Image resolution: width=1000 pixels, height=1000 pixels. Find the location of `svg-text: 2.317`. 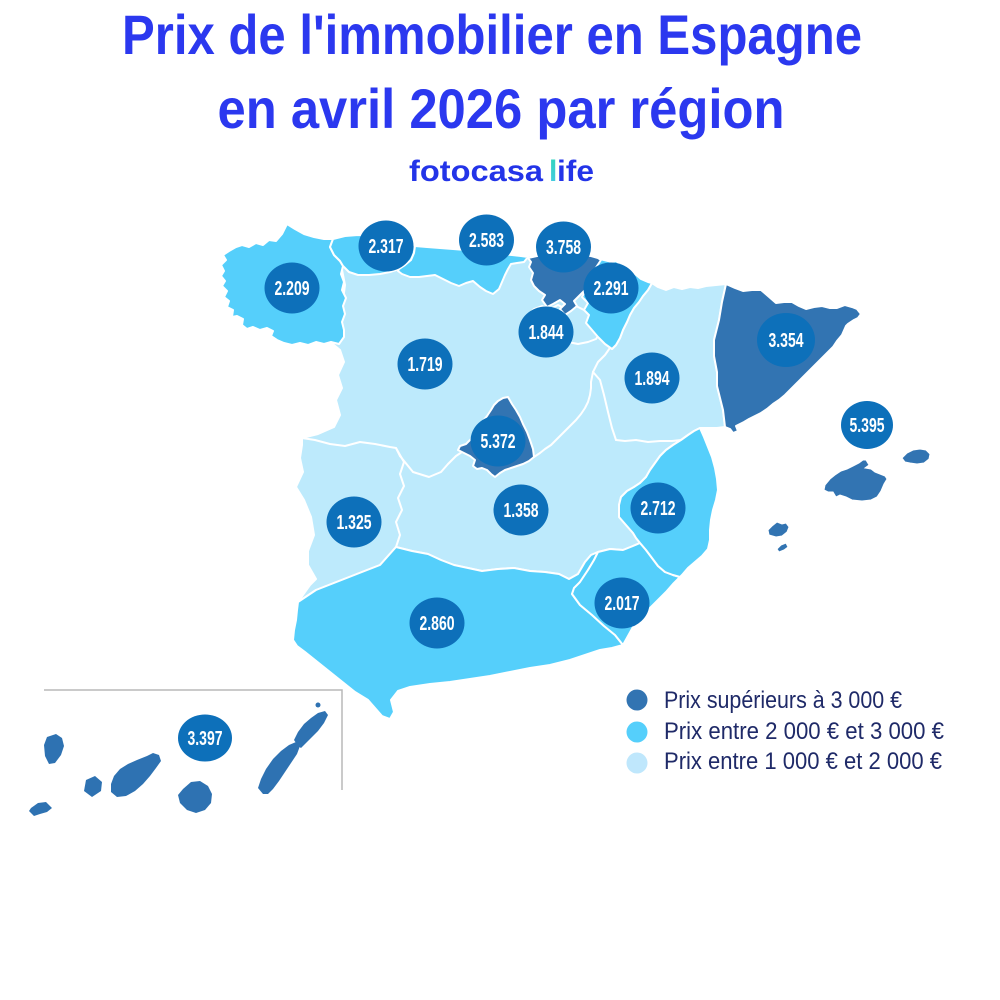

svg-text: 2.317 is located at coordinates (386, 247).